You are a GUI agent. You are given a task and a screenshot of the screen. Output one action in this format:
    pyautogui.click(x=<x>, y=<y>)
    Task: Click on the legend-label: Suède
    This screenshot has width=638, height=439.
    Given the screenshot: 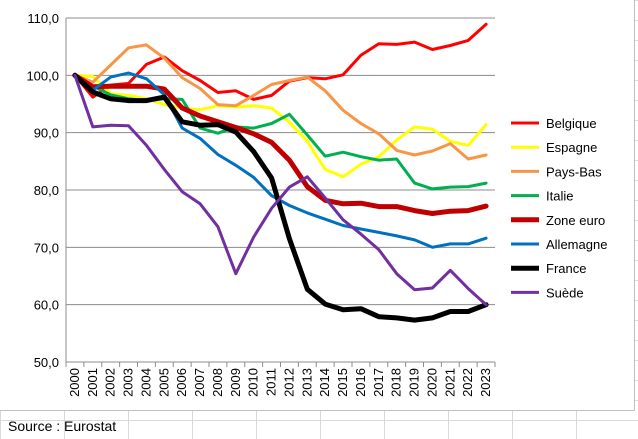 What is the action you would take?
    pyautogui.click(x=565, y=292)
    